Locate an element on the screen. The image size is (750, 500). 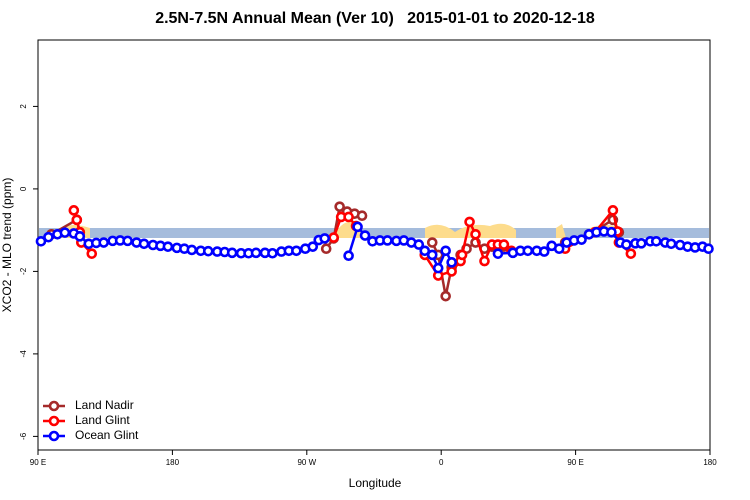
y-tick-label: -2 is located at coordinates (23, 271).